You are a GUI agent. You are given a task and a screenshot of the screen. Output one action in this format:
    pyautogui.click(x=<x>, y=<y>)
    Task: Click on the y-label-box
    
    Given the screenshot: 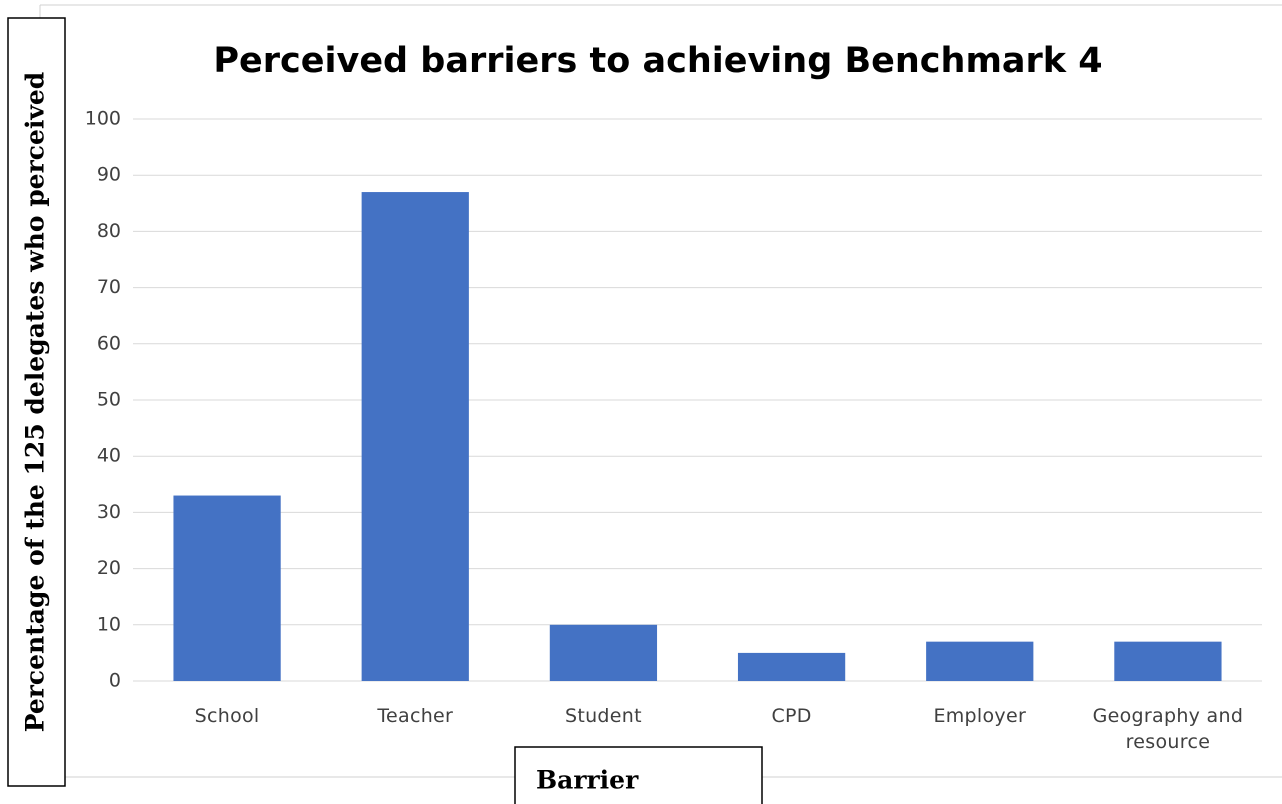 What is the action you would take?
    pyautogui.click(x=36, y=402)
    